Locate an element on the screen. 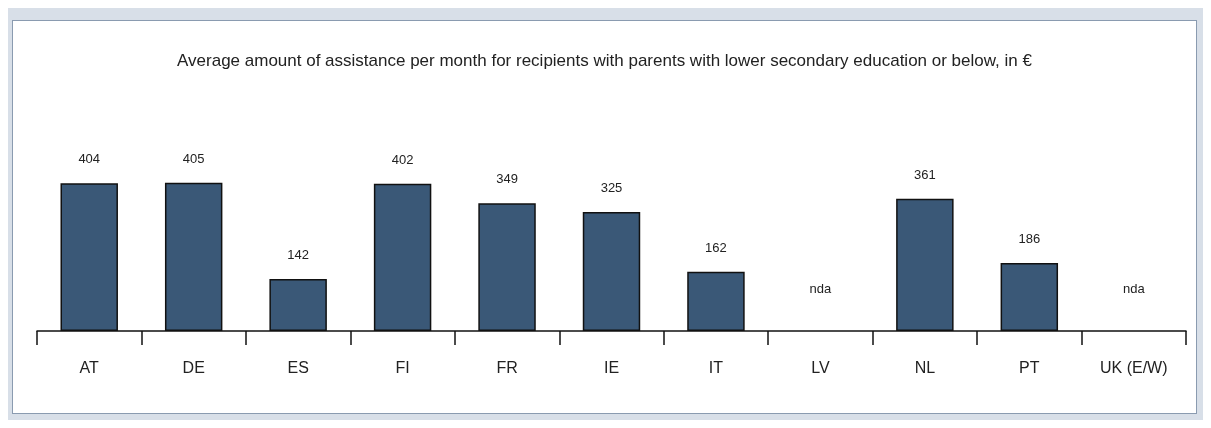 This screenshot has height=428, width=1211. data-label: 325 is located at coordinates (611, 188).